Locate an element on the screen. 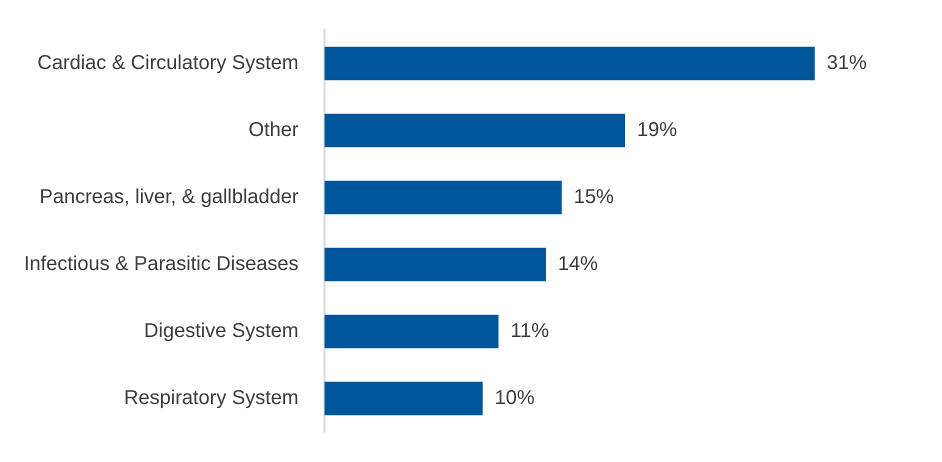 This screenshot has width=942, height=462. data-label: 11% is located at coordinates (530, 331).